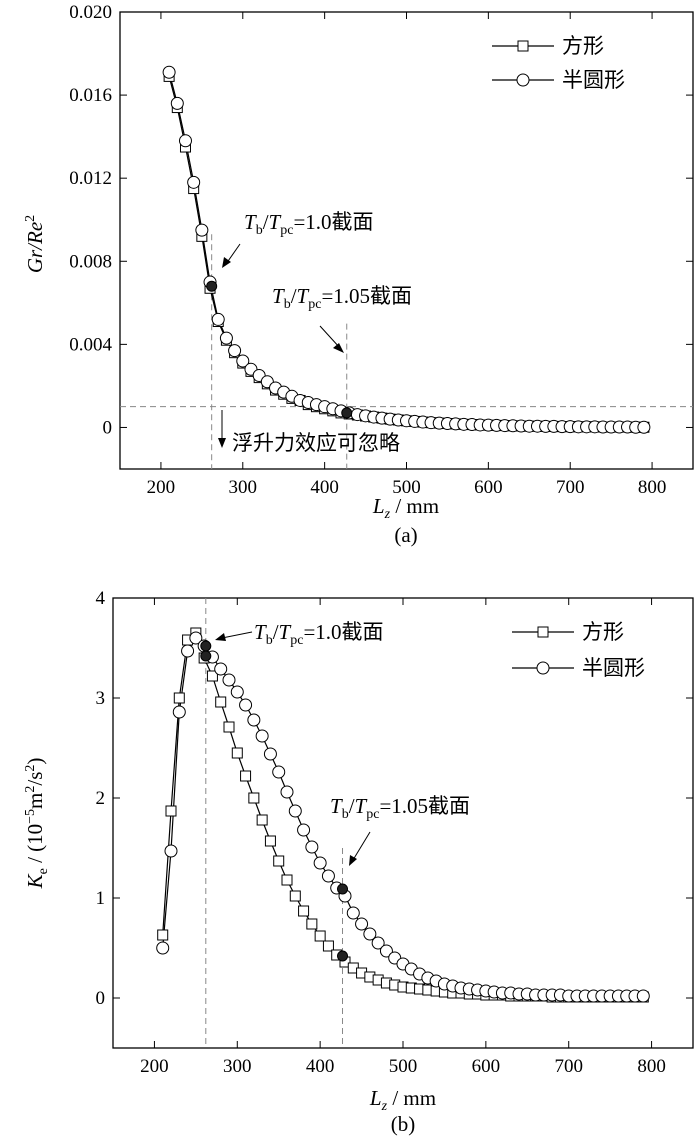 The image size is (700, 1141). Describe the element at coordinates (400, 830) in the screenshot. I see `annotation-b-2: Tb/Tpc=1.05截面` at that location.